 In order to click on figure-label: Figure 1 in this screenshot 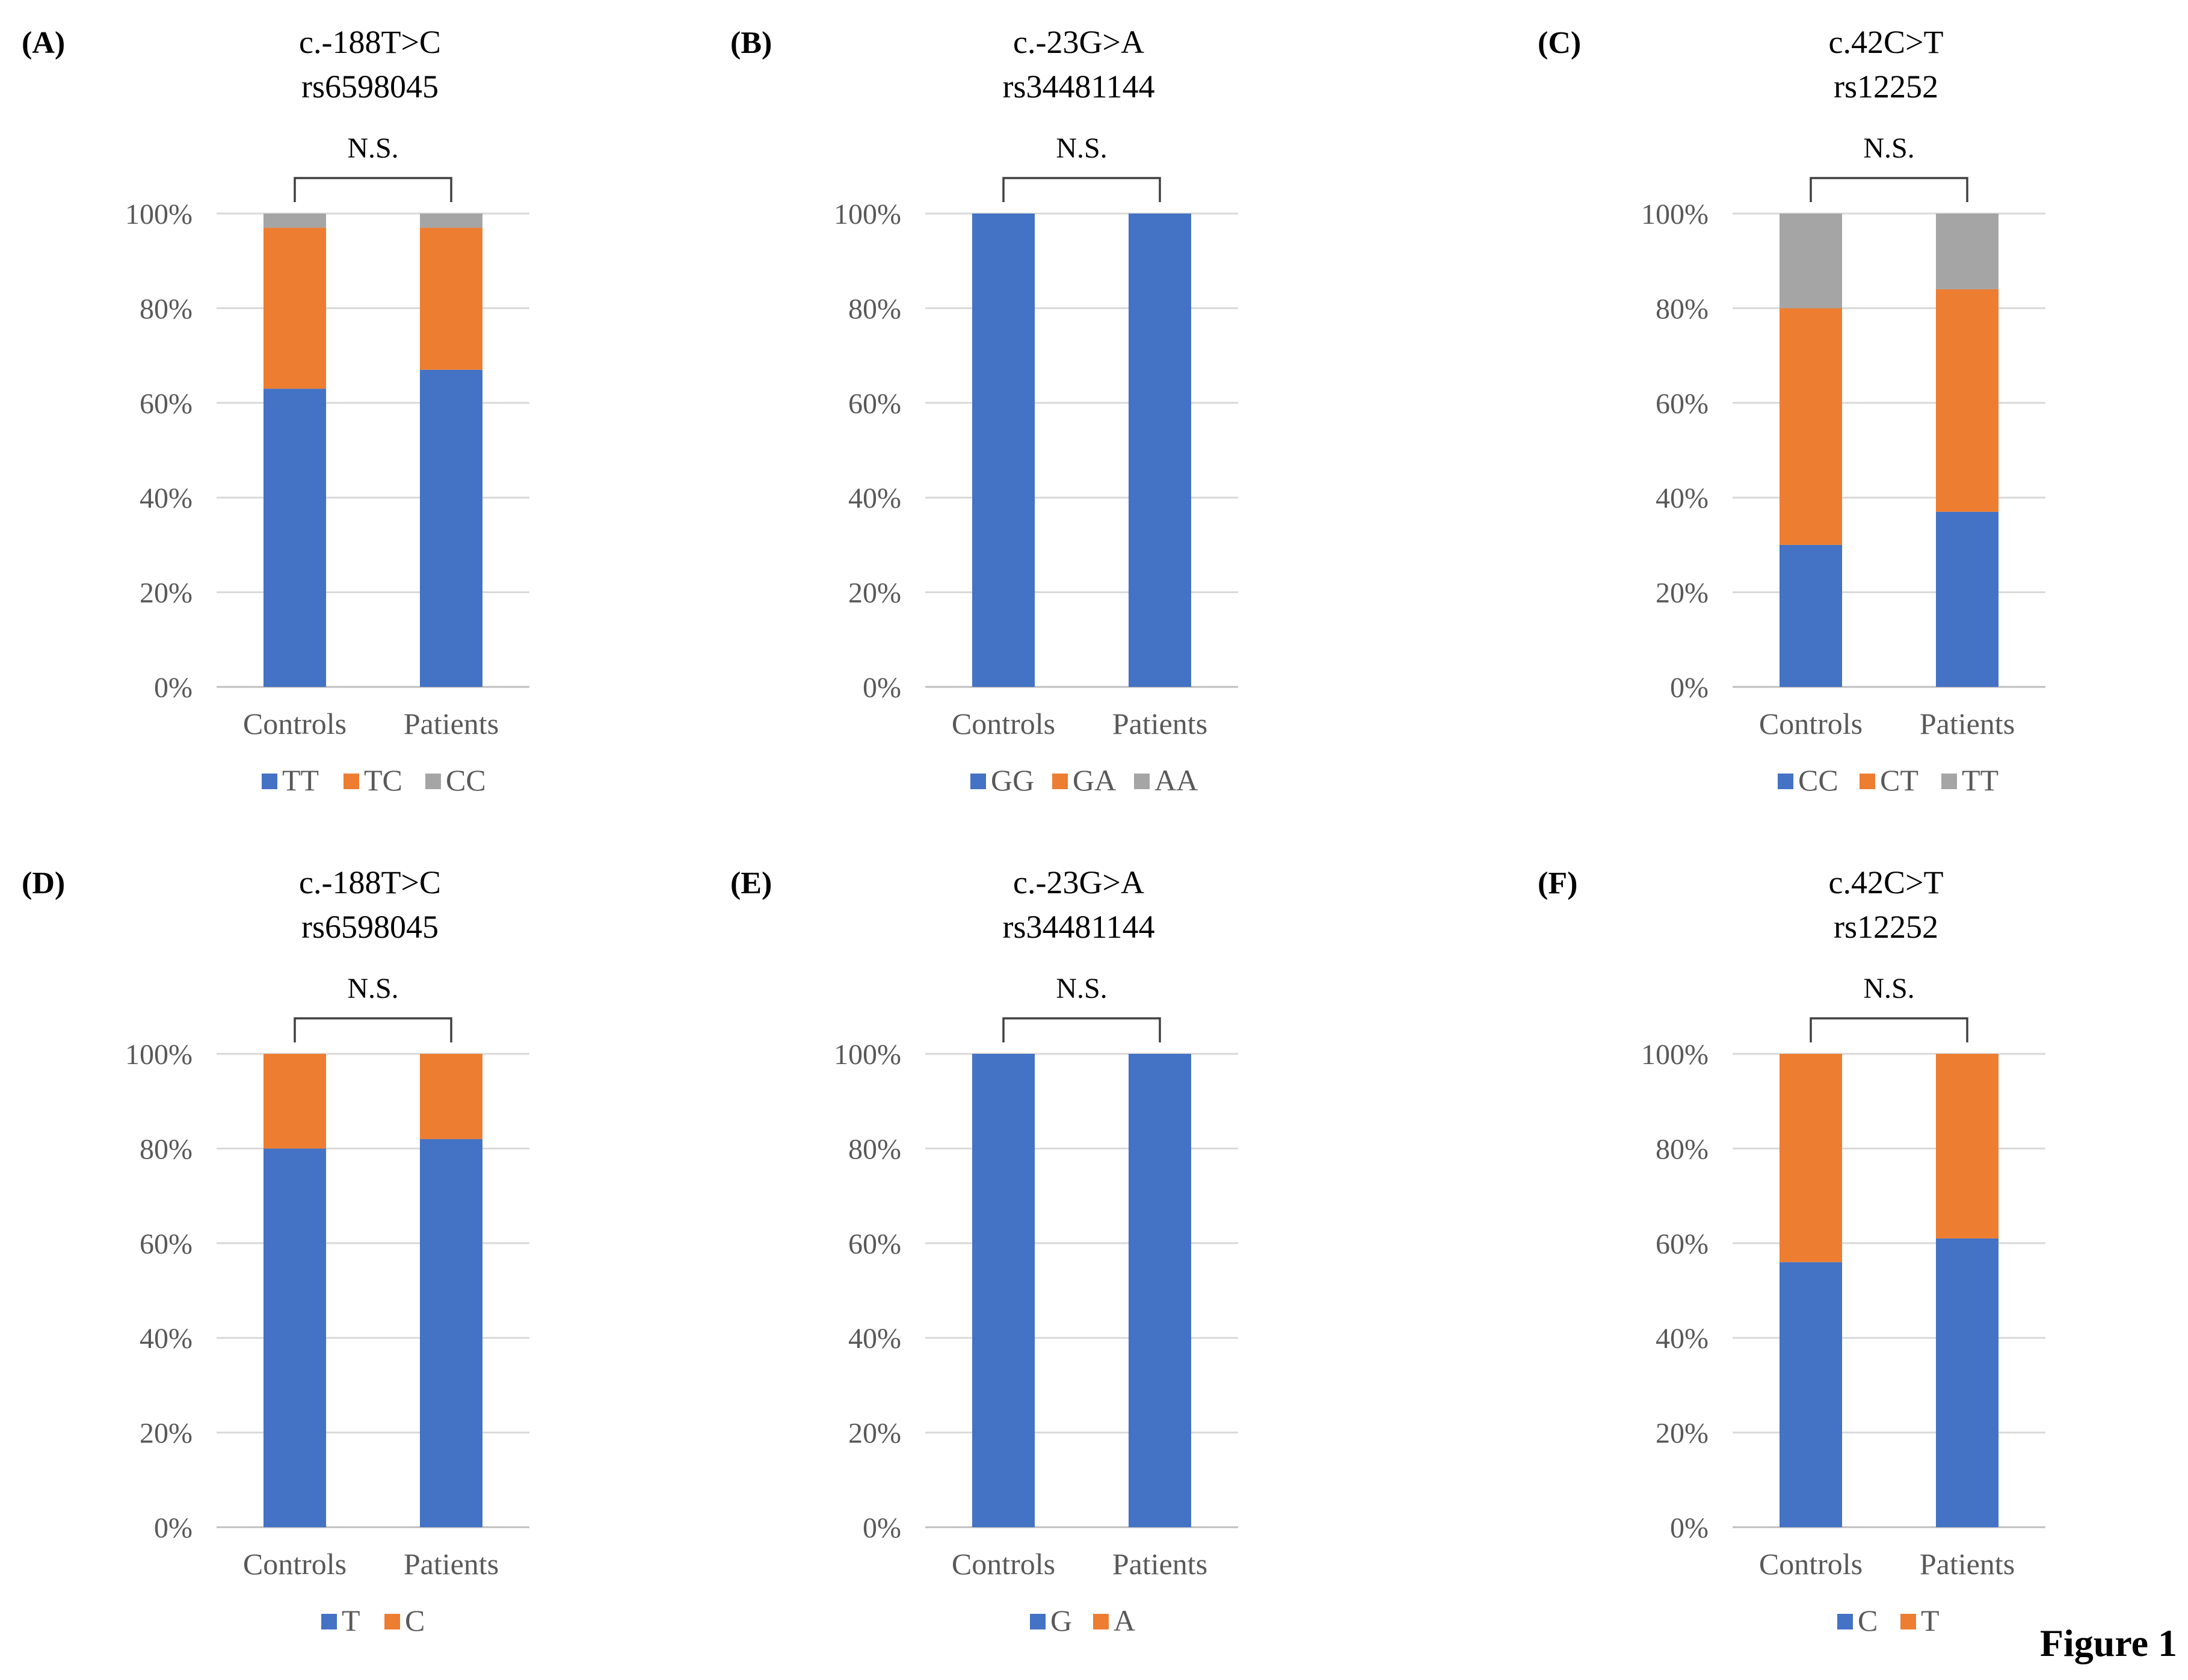, I will do `click(2108, 1643)`.